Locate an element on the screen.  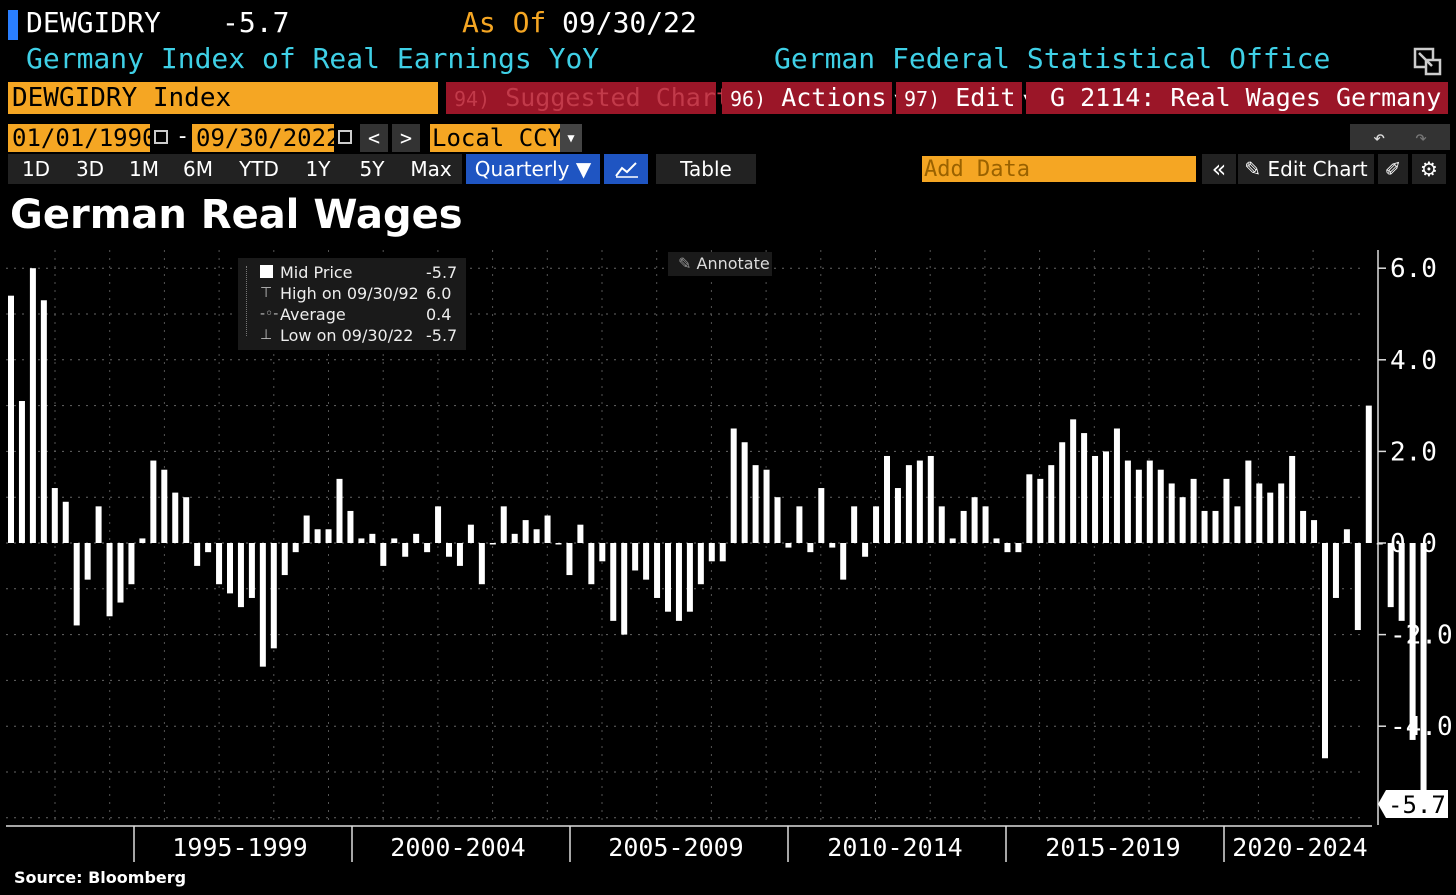
period-3d: 3D is located at coordinates (90, 169).